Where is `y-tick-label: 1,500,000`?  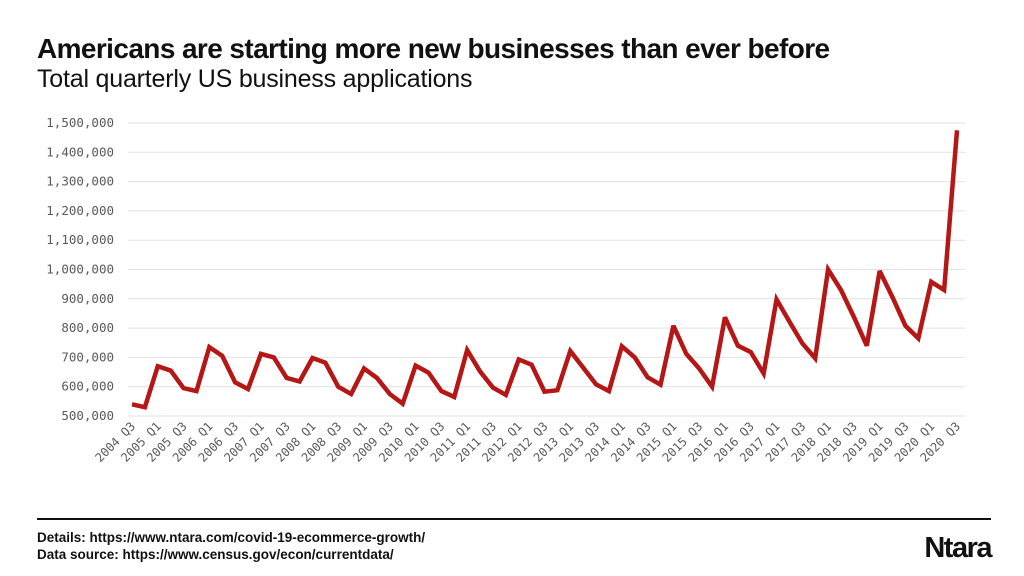
y-tick-label: 1,500,000 is located at coordinates (80, 122).